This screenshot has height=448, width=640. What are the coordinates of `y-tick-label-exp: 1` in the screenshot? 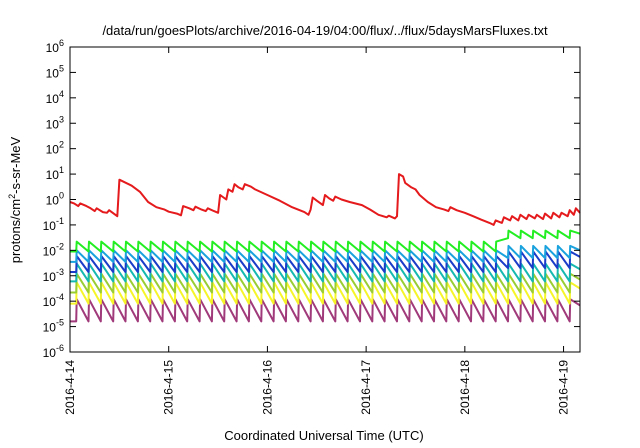 It's located at (61, 170).